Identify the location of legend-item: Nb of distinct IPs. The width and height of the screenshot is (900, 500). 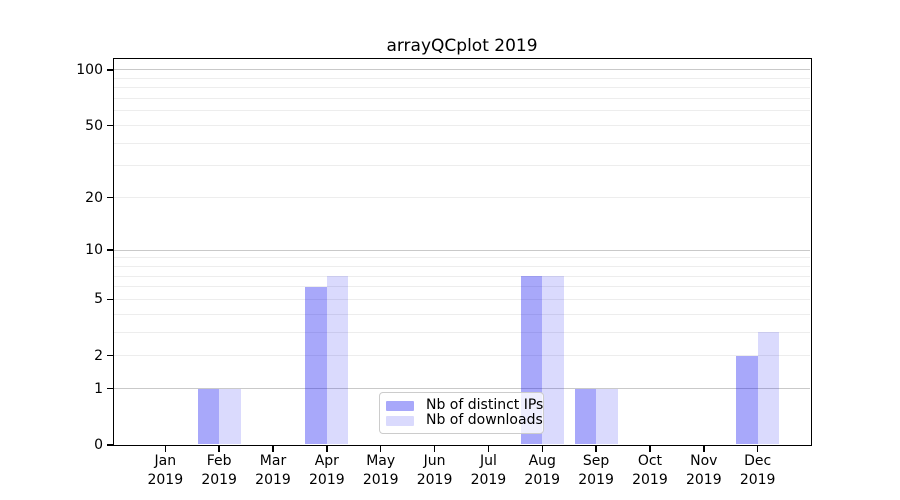
(464, 405).